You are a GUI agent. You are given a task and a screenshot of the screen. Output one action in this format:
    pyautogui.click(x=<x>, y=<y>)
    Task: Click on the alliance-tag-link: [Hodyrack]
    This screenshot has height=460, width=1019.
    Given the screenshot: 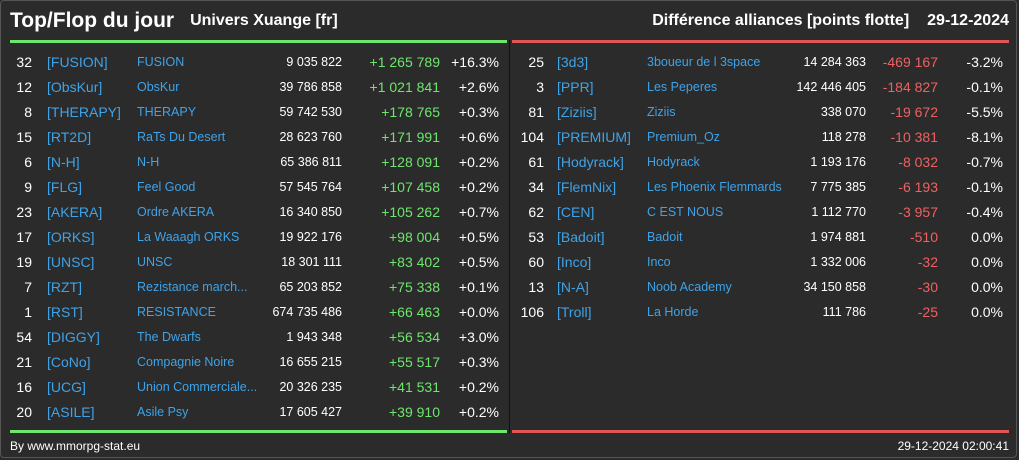 What is the action you would take?
    pyautogui.click(x=590, y=162)
    